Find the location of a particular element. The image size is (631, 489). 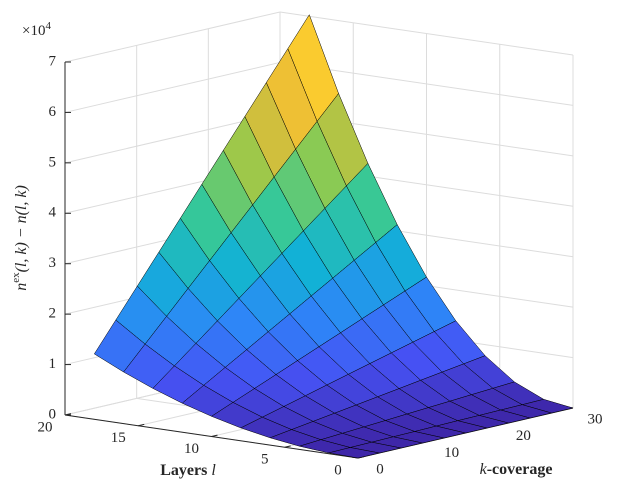

y-tick-label: 30 is located at coordinates (595, 419).